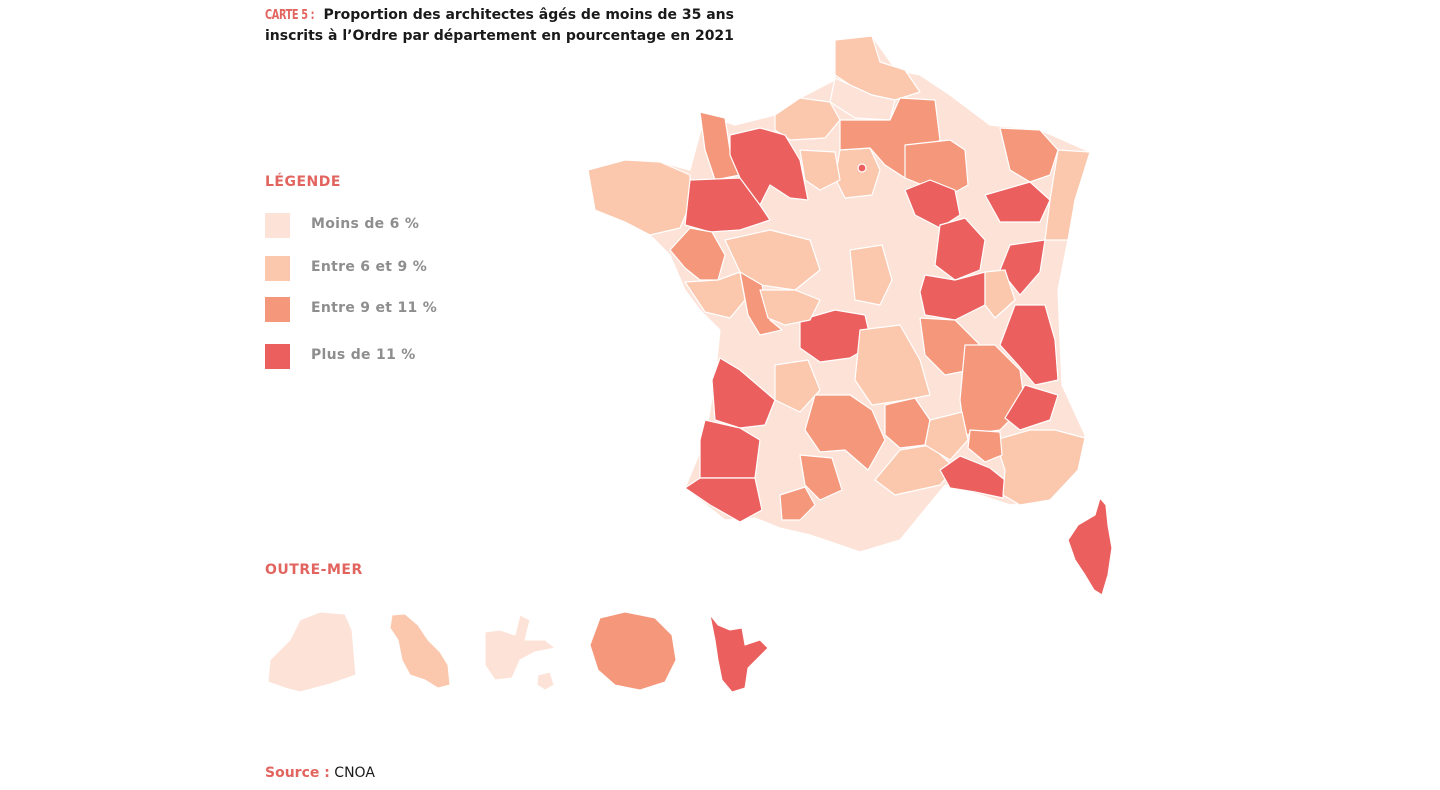  I want to click on region-eure, so click(820, 170).